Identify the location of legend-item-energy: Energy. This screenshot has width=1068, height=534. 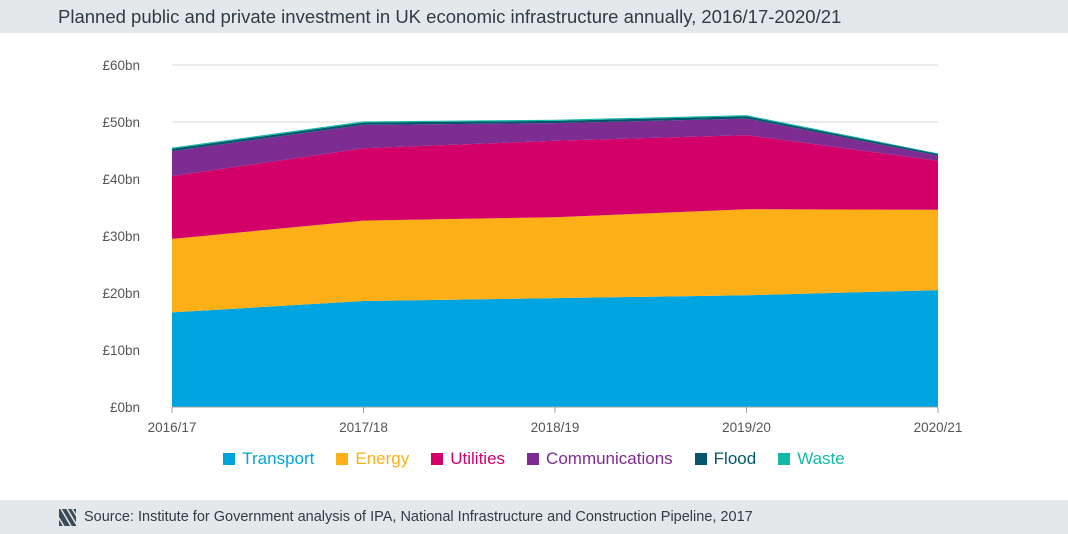
(372, 459).